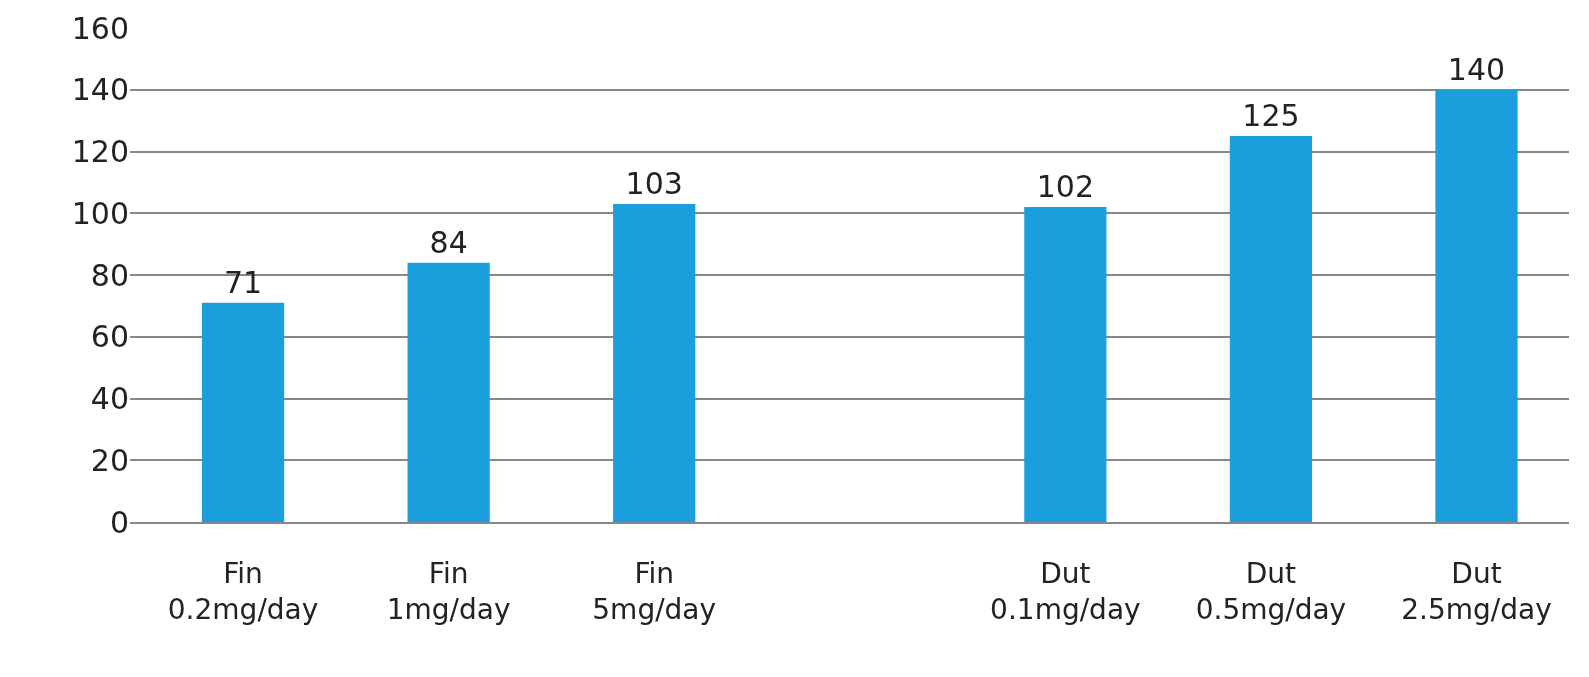  What do you see at coordinates (1476, 69) in the screenshot?
I see `data-label: 140` at bounding box center [1476, 69].